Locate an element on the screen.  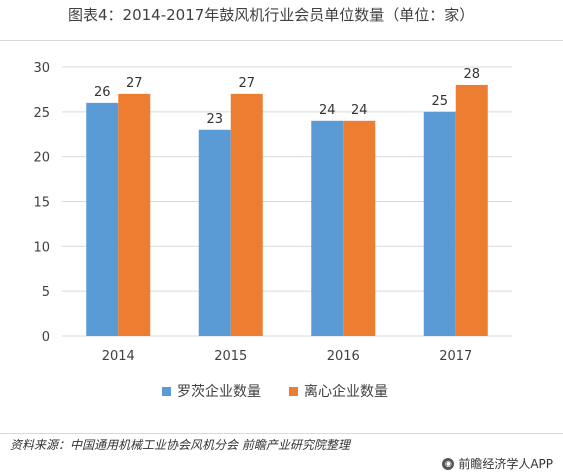
legend: 罗茨企业数量 离心企业数量 is located at coordinates (275, 391).